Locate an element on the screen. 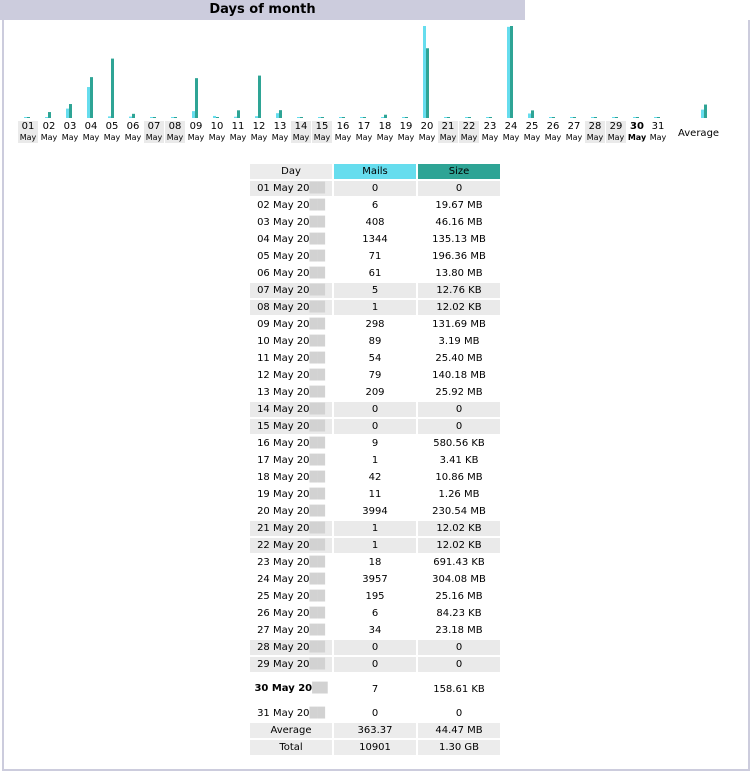 This screenshot has height=773, width=750. day-cell: 23 May 20██ is located at coordinates (291, 562).